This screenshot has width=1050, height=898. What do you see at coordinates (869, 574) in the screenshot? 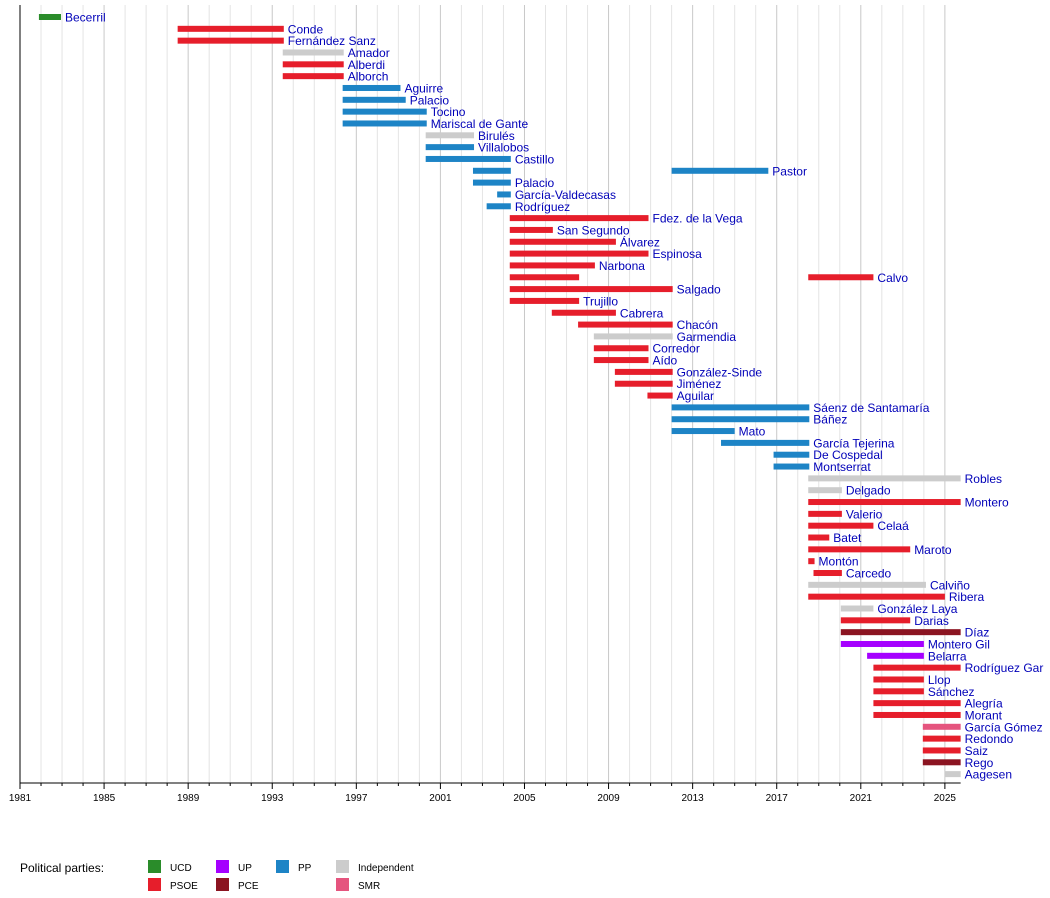
I see `row-label: Carcedo` at bounding box center [869, 574].